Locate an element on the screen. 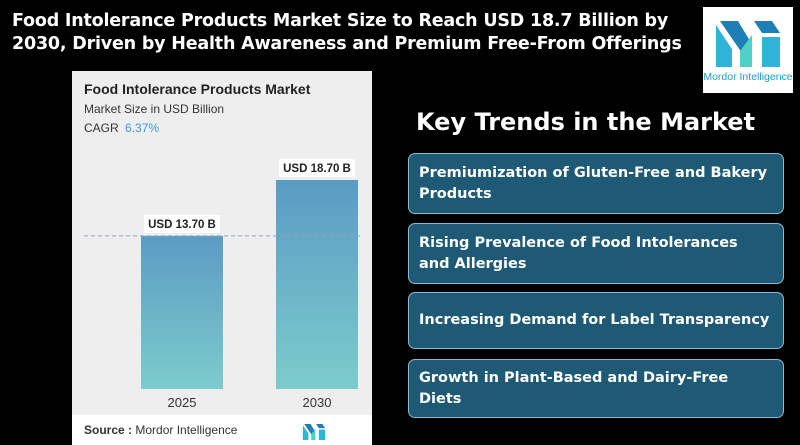 This screenshot has height=445, width=800. trends-title: Key Trends in the Market is located at coordinates (586, 122).